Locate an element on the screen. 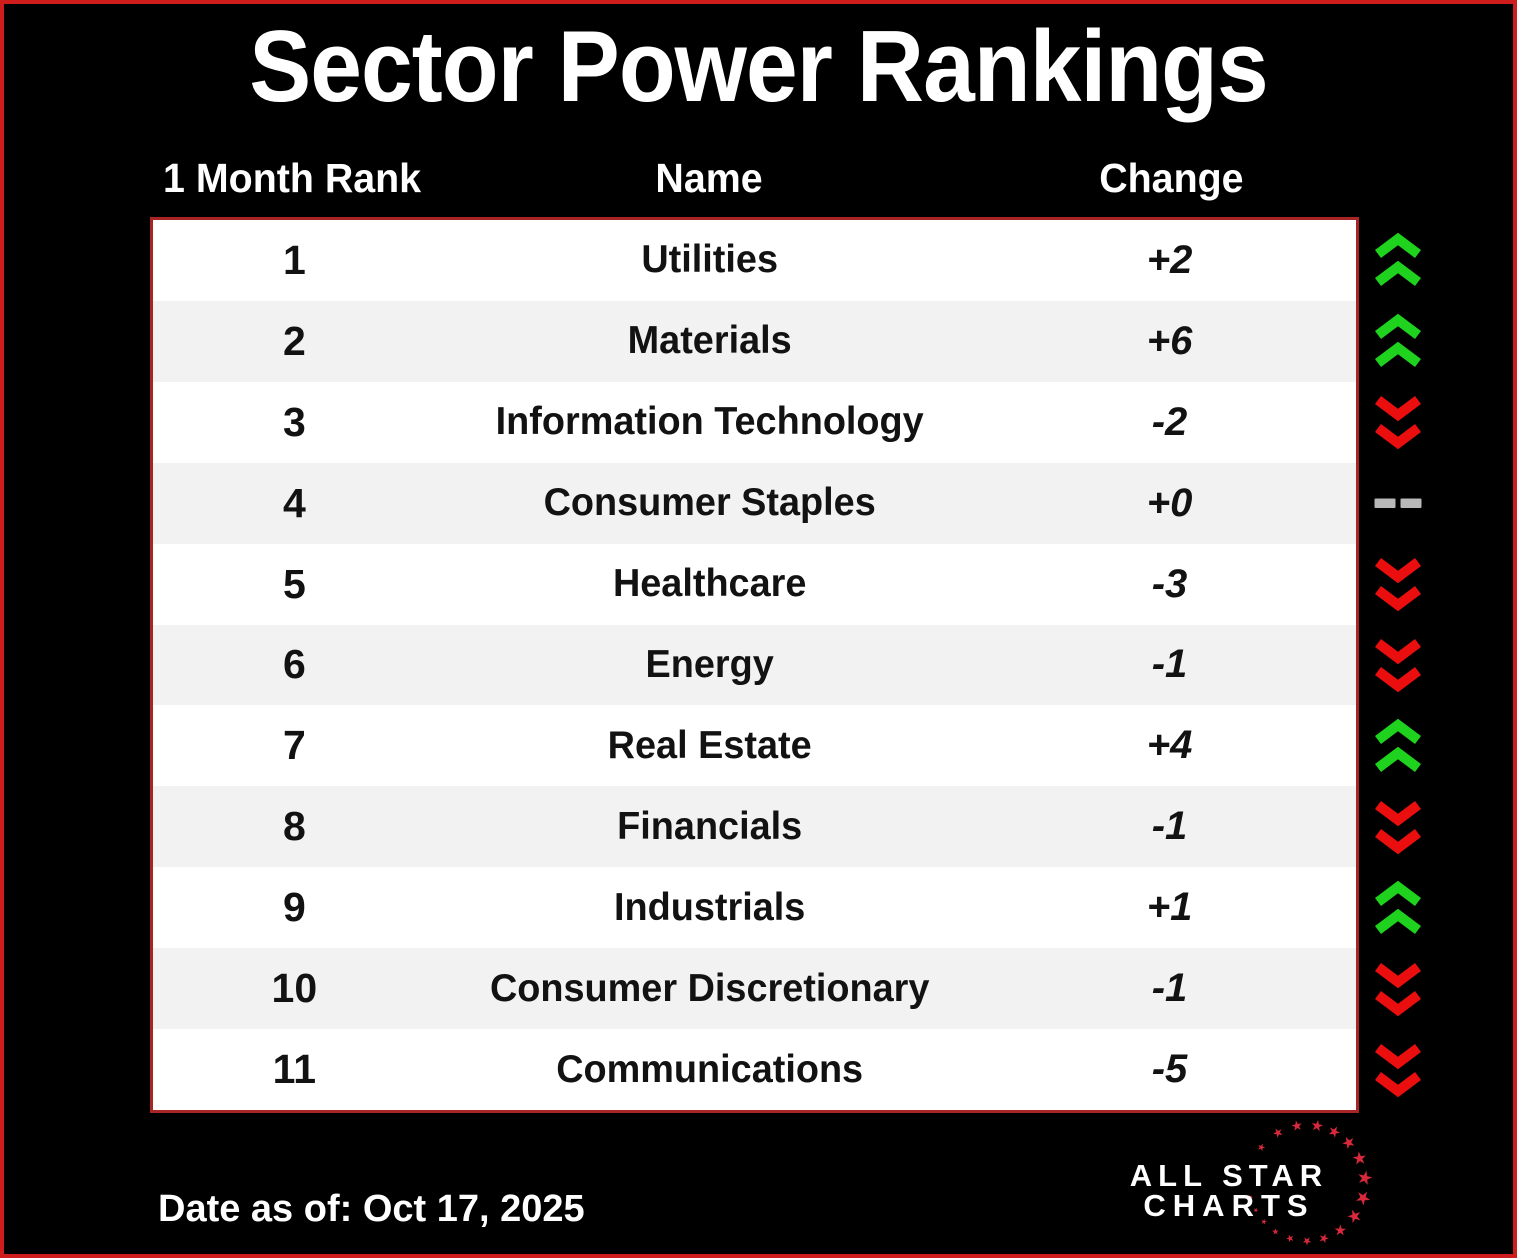 The width and height of the screenshot is (1517, 1258). rank-value: 10 is located at coordinates (294, 988).